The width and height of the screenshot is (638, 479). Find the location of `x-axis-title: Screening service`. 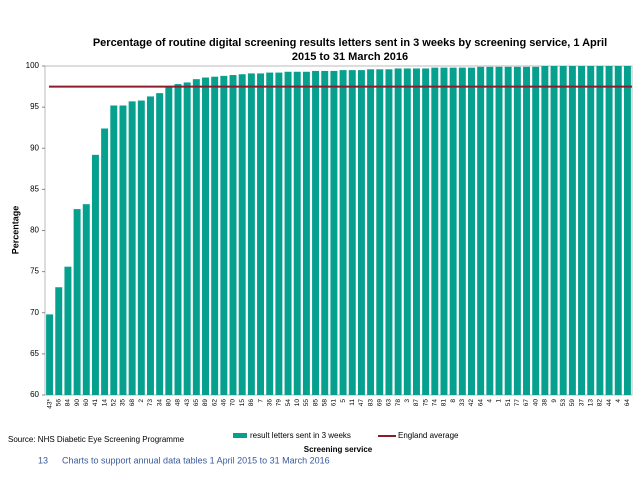

x-axis-title: Screening service is located at coordinates (338, 449).